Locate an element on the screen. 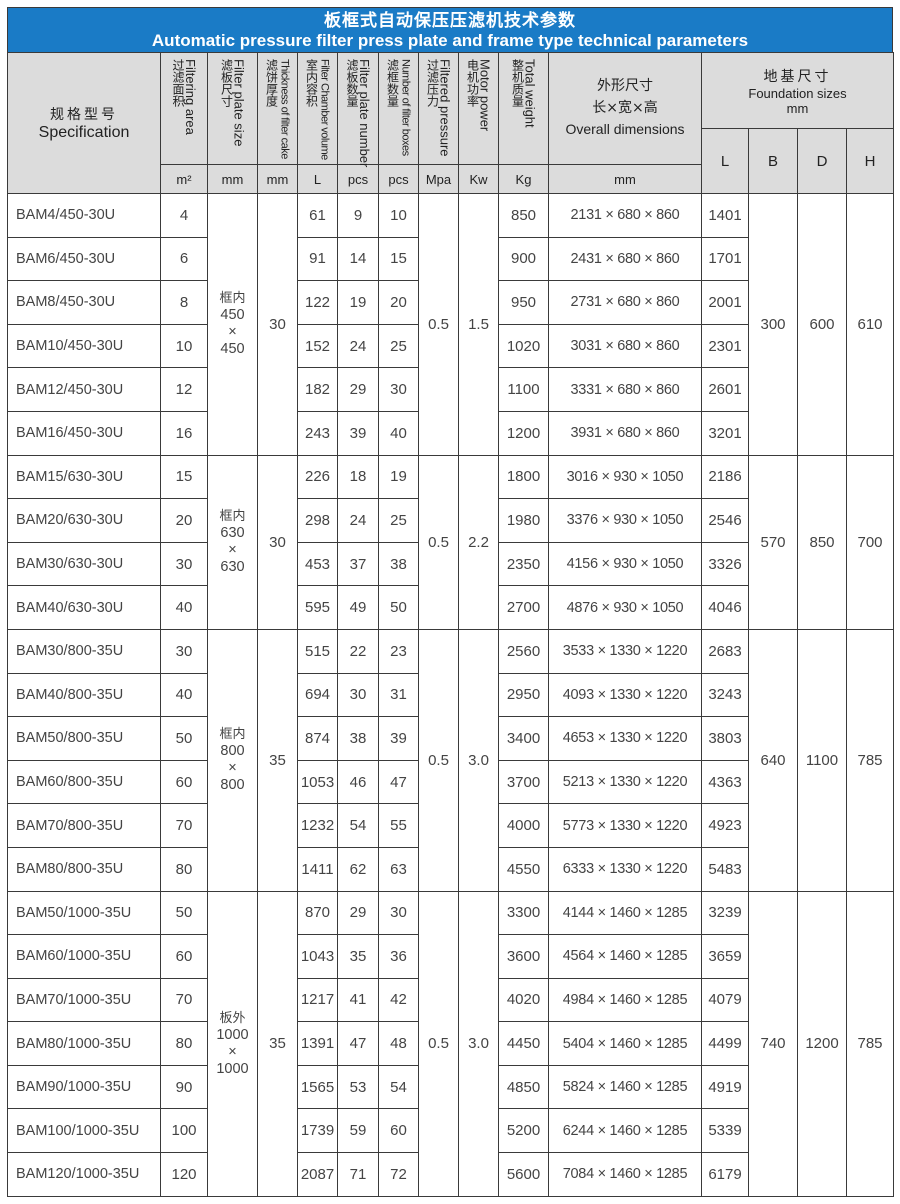  boxes-cell: 42 is located at coordinates (398, 1000).